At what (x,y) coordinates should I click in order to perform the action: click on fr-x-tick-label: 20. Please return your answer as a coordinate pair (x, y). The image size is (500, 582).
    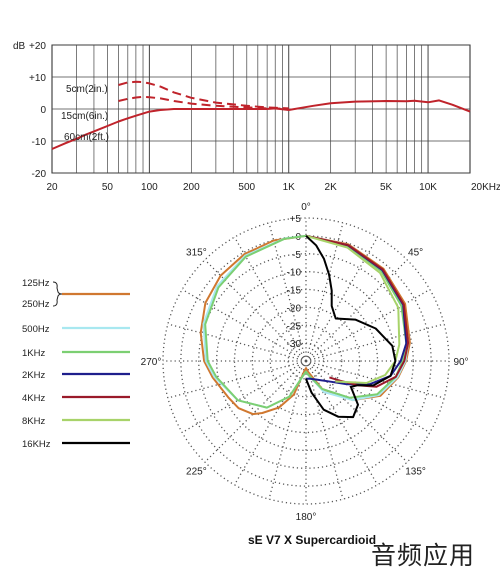
    Looking at the image, I should click on (52, 187).